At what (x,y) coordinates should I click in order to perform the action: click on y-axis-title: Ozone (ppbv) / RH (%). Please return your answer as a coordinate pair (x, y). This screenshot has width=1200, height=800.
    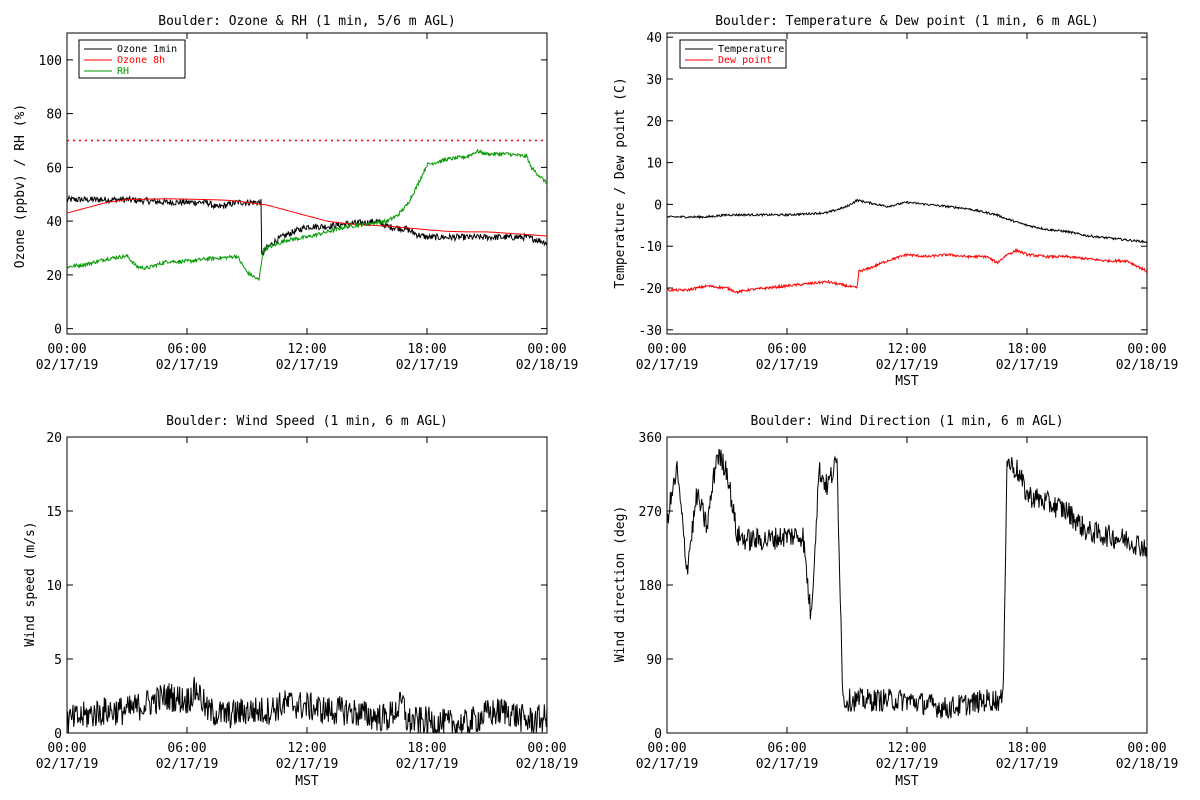
    Looking at the image, I should click on (20, 186).